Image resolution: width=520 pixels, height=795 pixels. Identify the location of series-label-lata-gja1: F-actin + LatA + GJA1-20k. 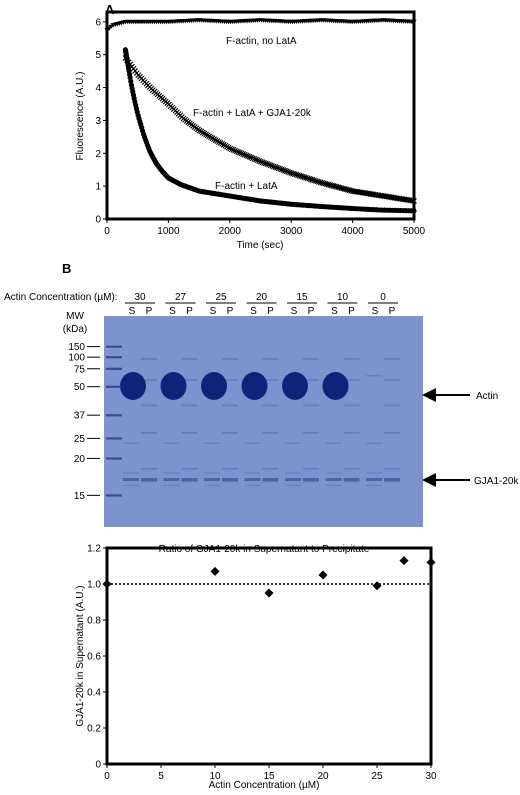
(252, 113).